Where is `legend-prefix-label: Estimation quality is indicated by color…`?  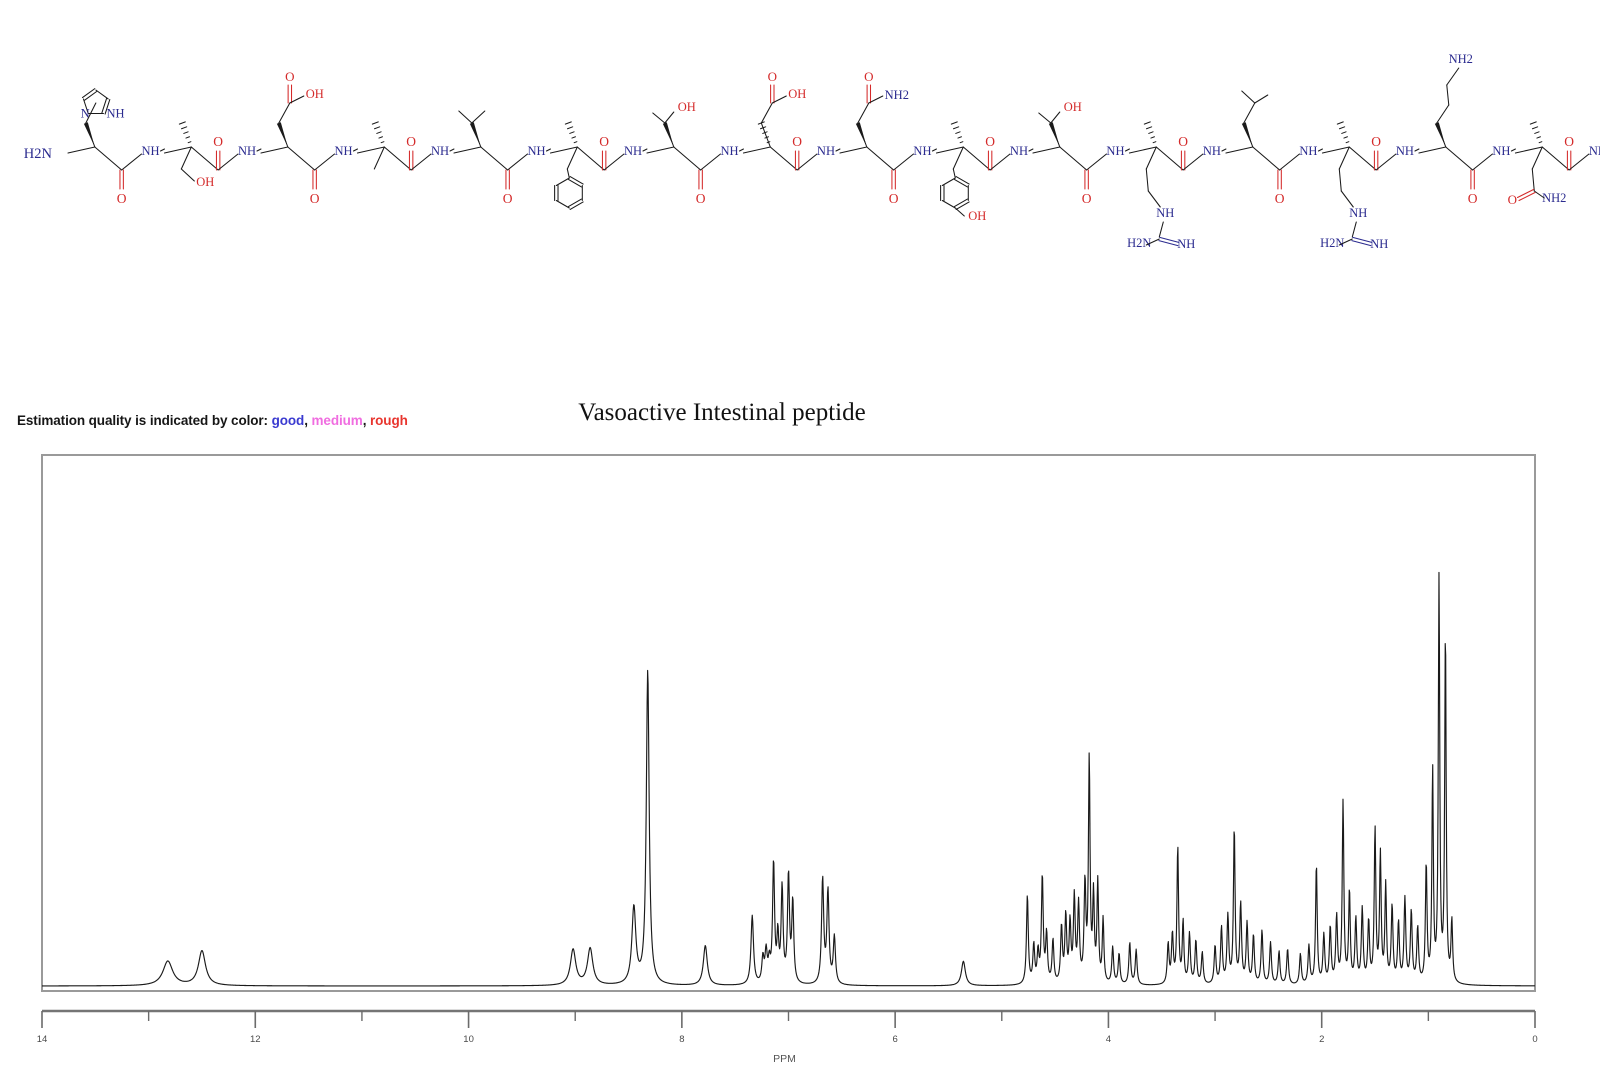 legend-prefix-label: Estimation quality is indicated by color… is located at coordinates (142, 420).